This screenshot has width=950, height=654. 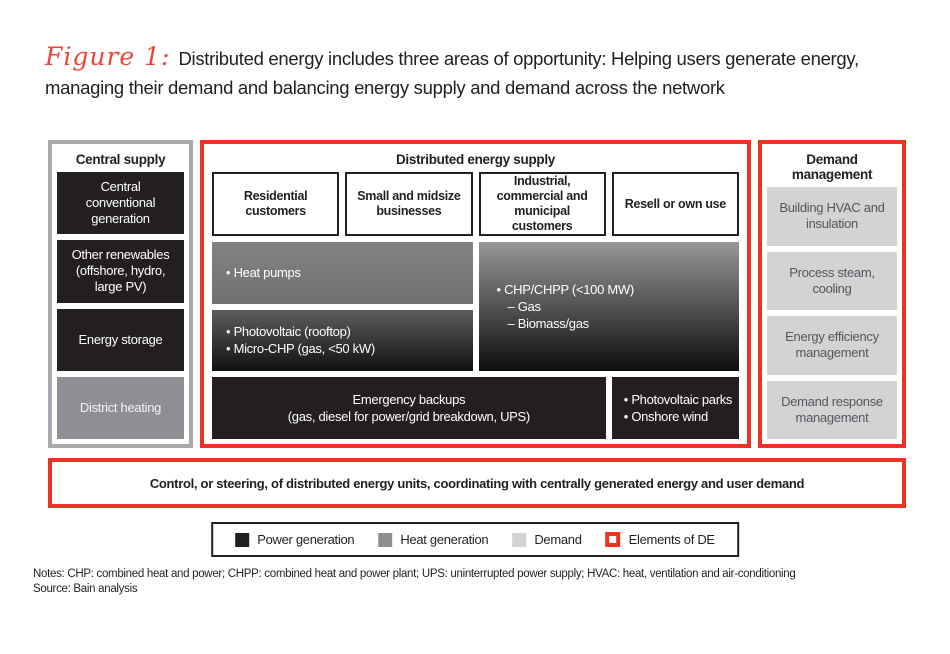 What do you see at coordinates (678, 399) in the screenshot?
I see `pv-parks-line-1: • Photovoltaic parks` at bounding box center [678, 399].